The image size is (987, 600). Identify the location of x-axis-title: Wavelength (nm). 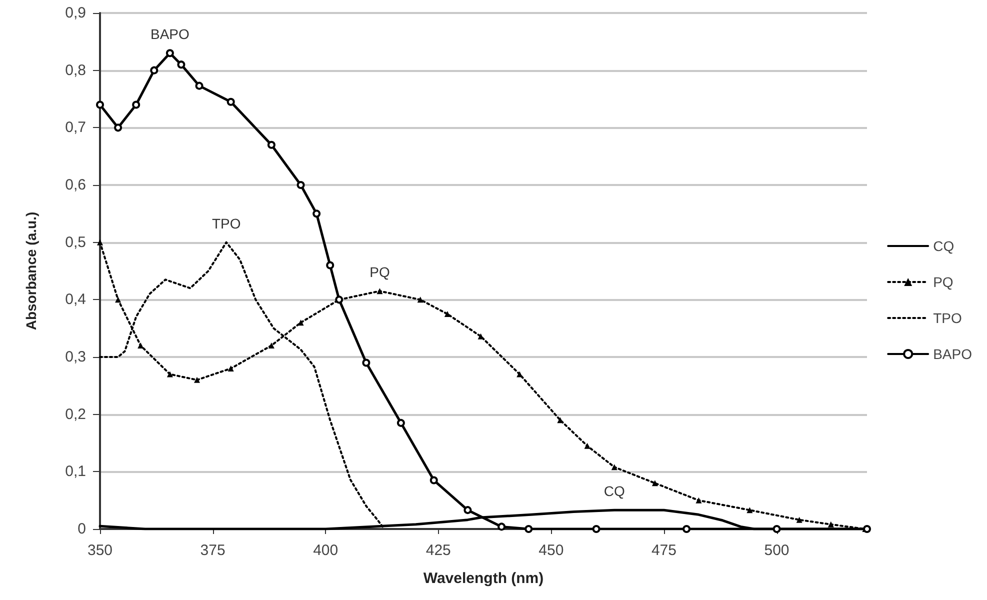
(483, 578).